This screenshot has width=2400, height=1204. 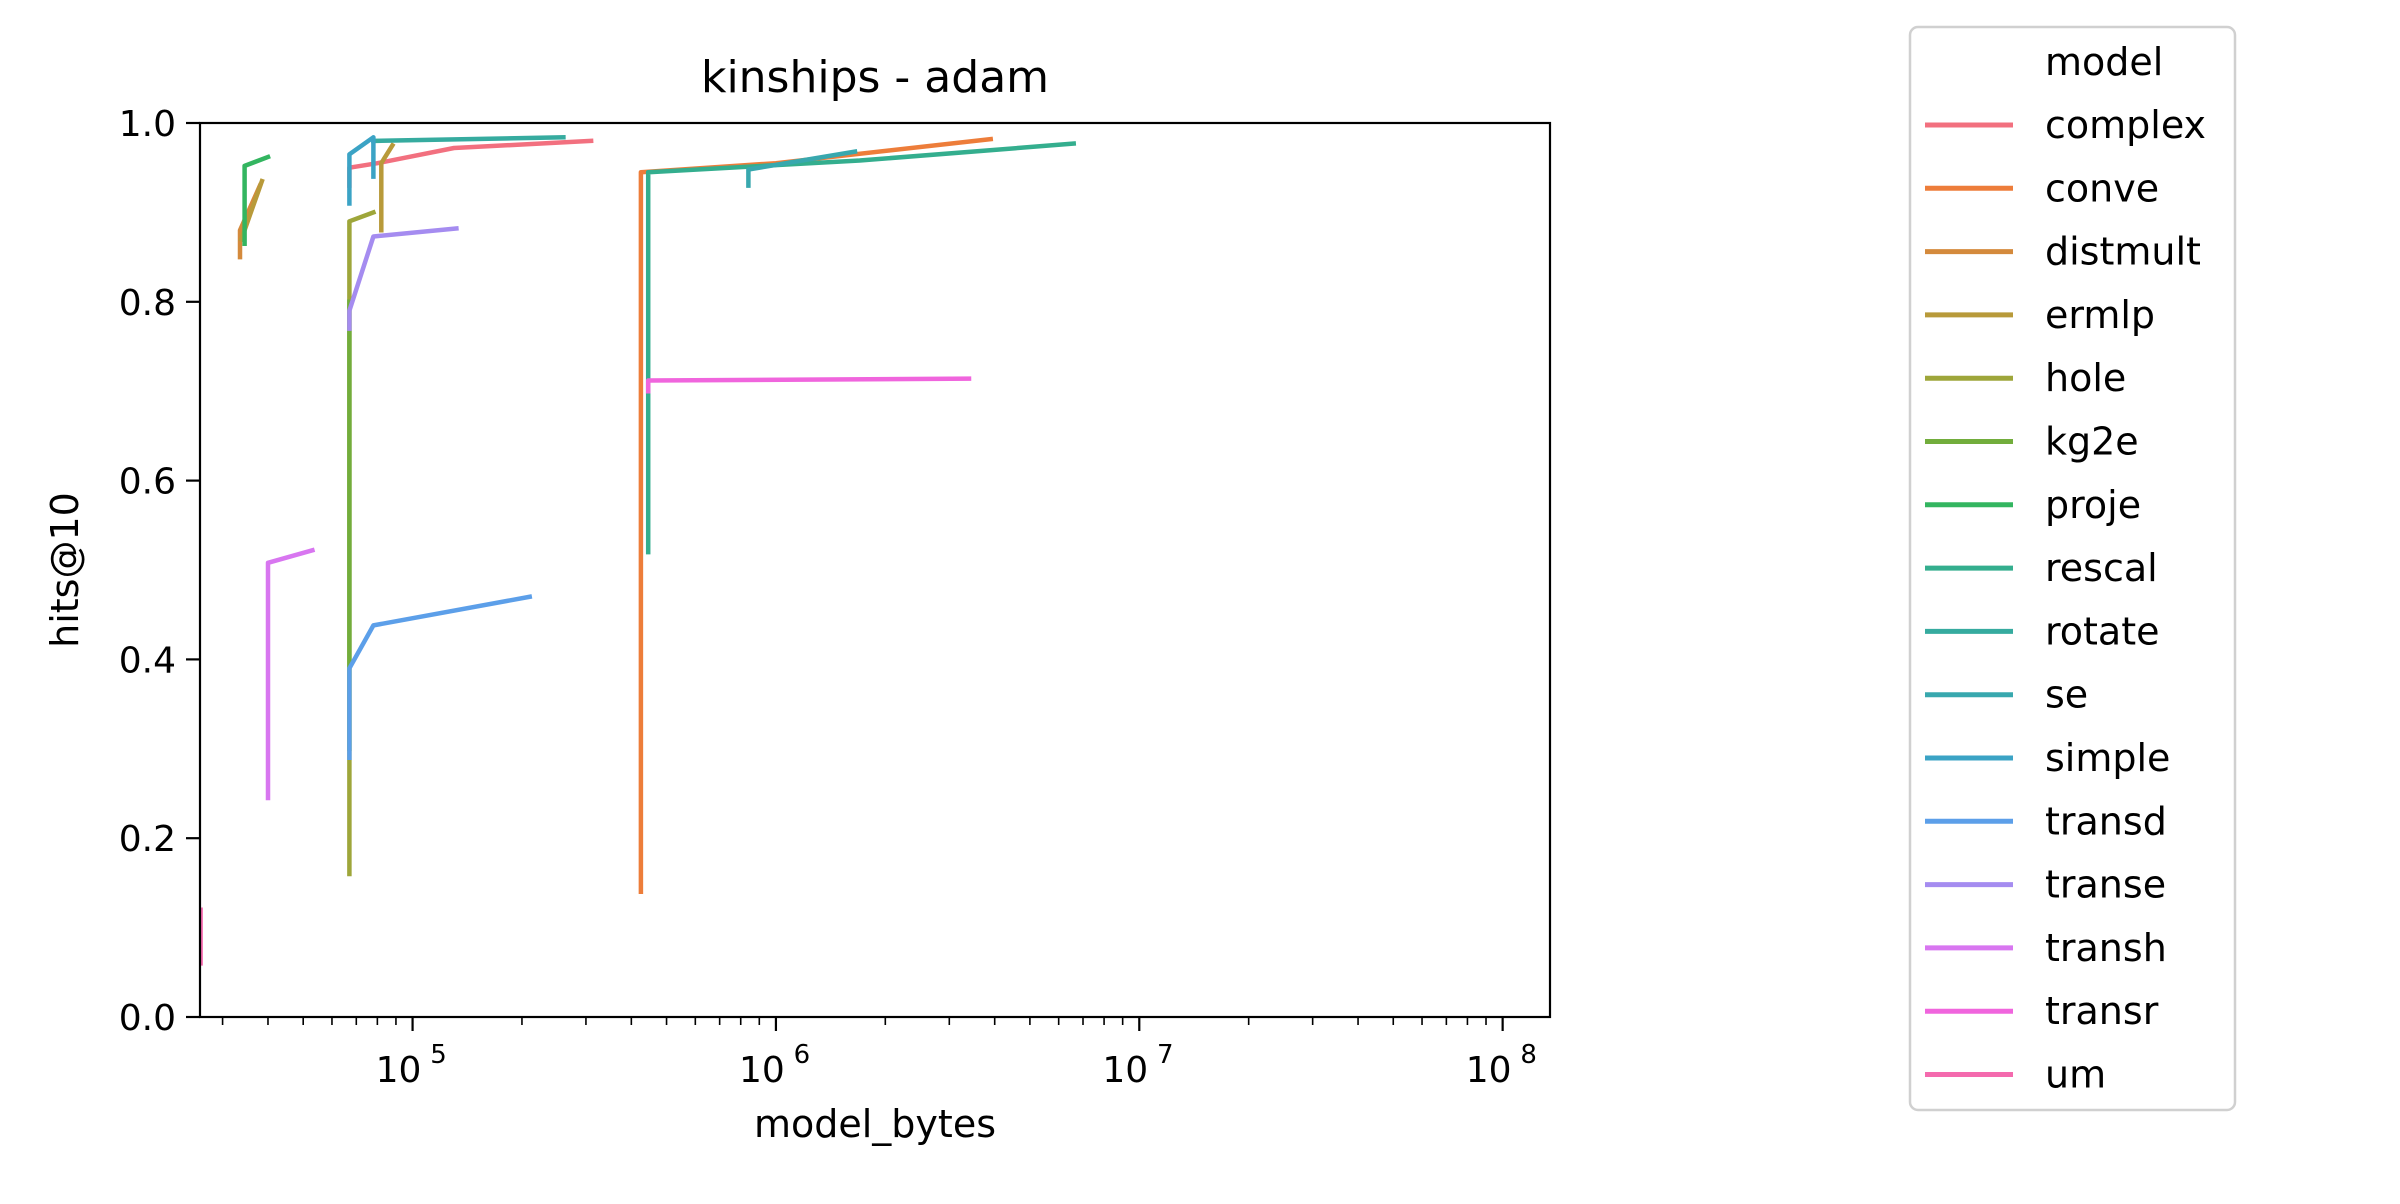 I want to click on legend-entry-transe: transe, so click(x=2045, y=885).